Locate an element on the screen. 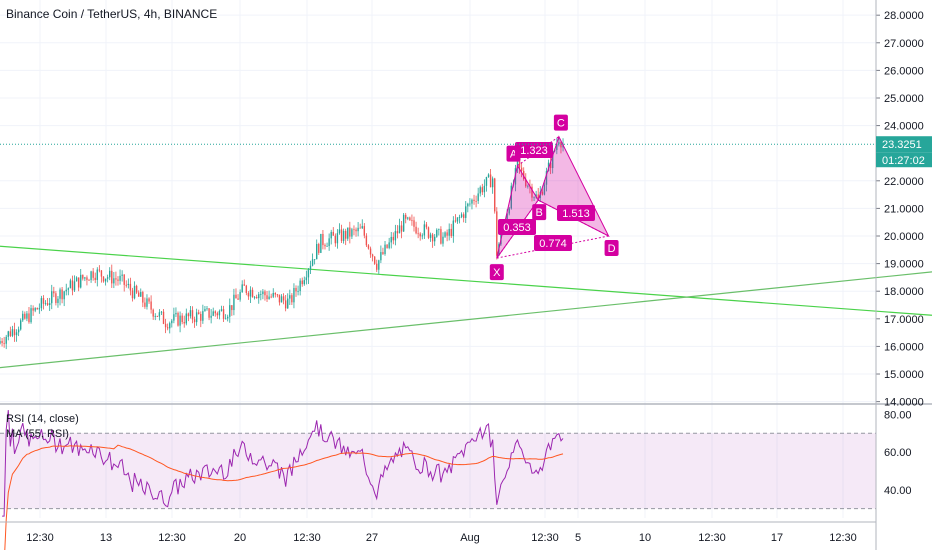 The width and height of the screenshot is (932, 550). price-tick-label: 21.0000 is located at coordinates (904, 209).